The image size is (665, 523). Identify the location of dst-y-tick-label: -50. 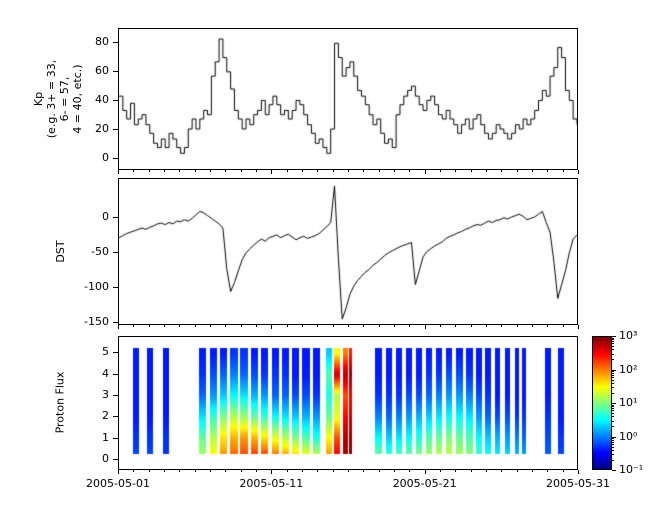
(100, 251).